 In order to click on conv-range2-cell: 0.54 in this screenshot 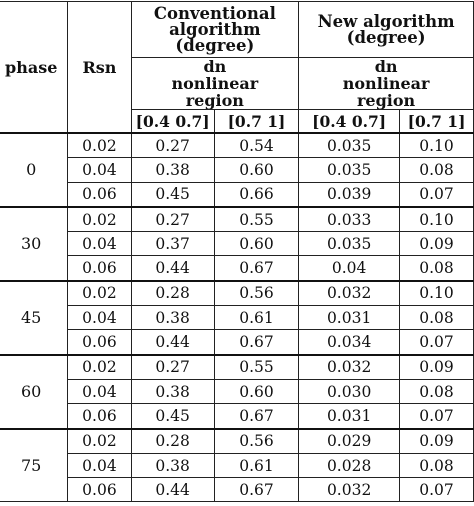, I will do `click(256, 145)`.